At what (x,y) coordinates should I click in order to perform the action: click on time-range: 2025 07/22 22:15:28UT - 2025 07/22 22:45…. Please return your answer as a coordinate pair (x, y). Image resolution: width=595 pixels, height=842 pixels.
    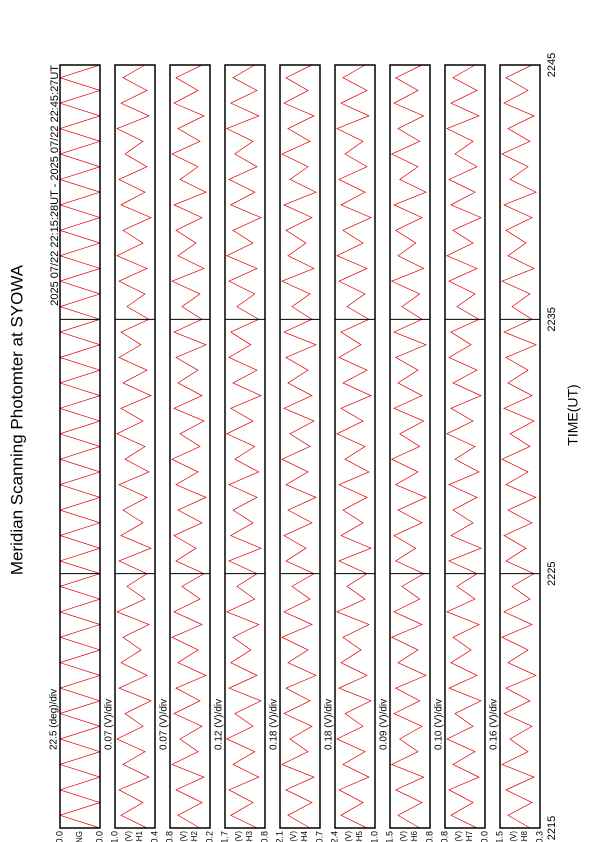
    Looking at the image, I should click on (55, 185).